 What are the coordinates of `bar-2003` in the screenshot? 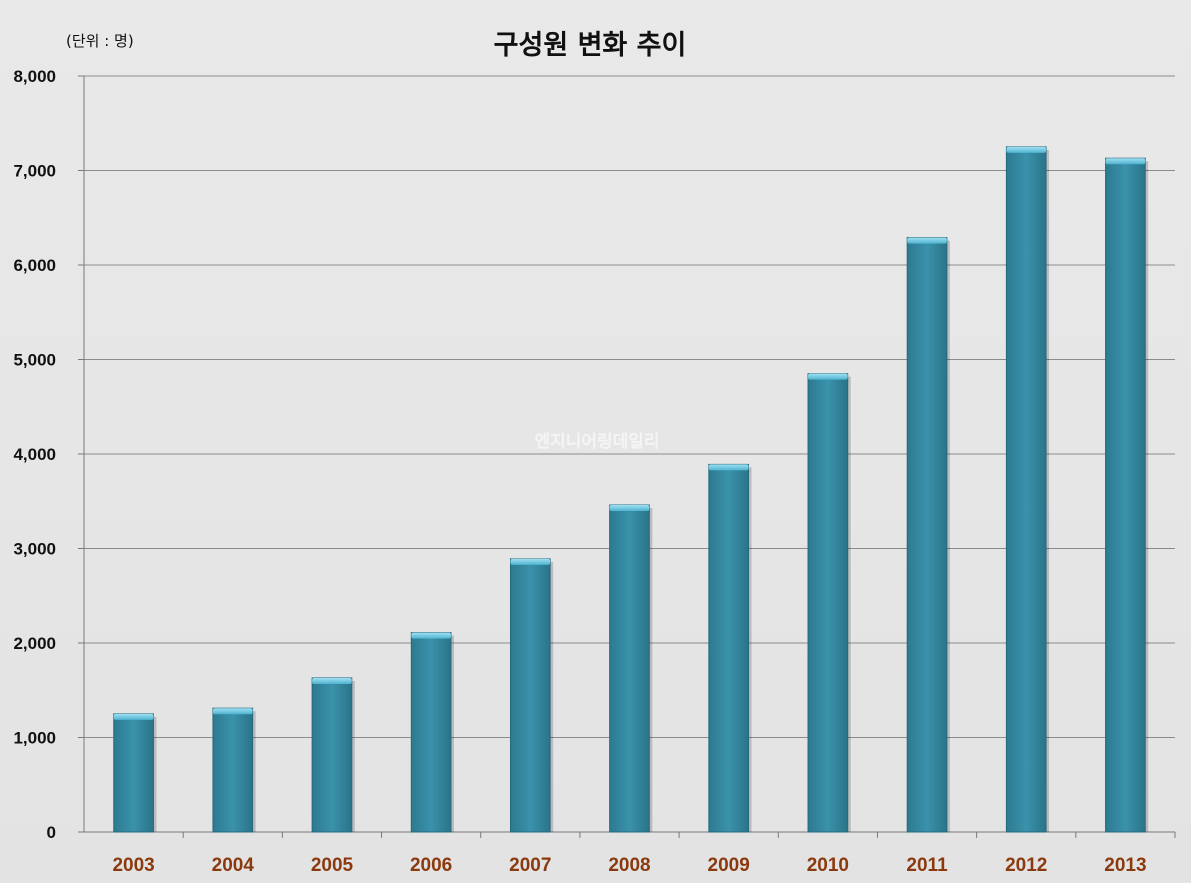 It's located at (135, 773).